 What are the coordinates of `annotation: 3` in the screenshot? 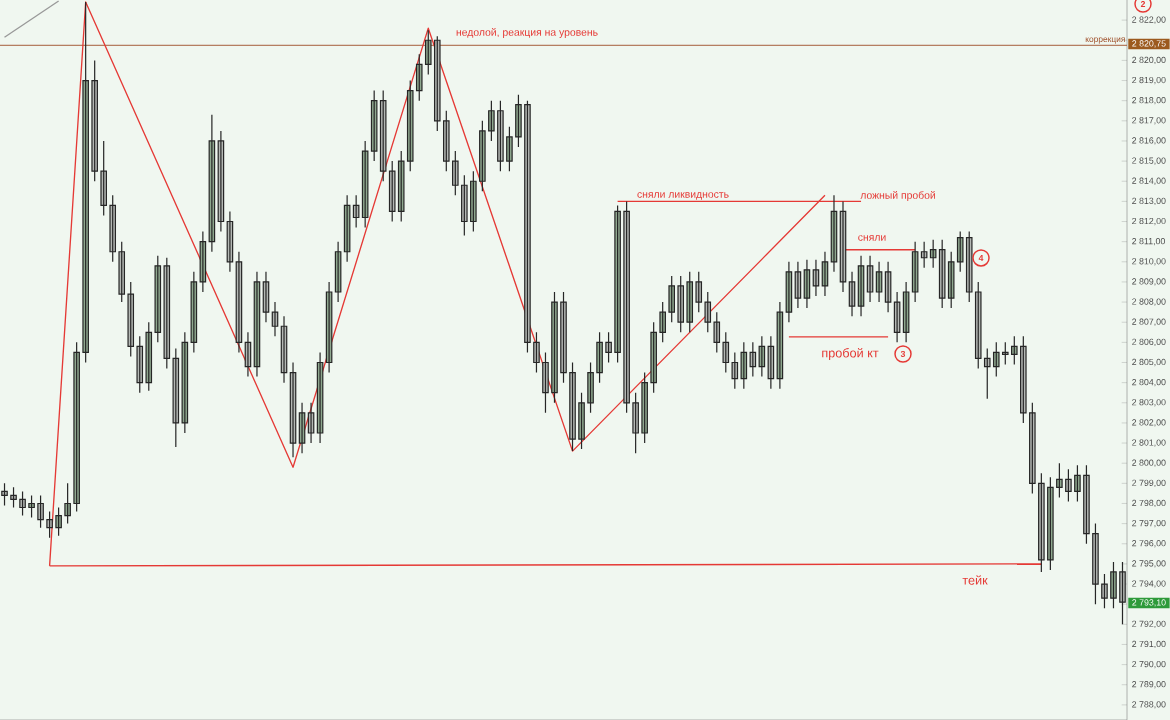 It's located at (903, 354).